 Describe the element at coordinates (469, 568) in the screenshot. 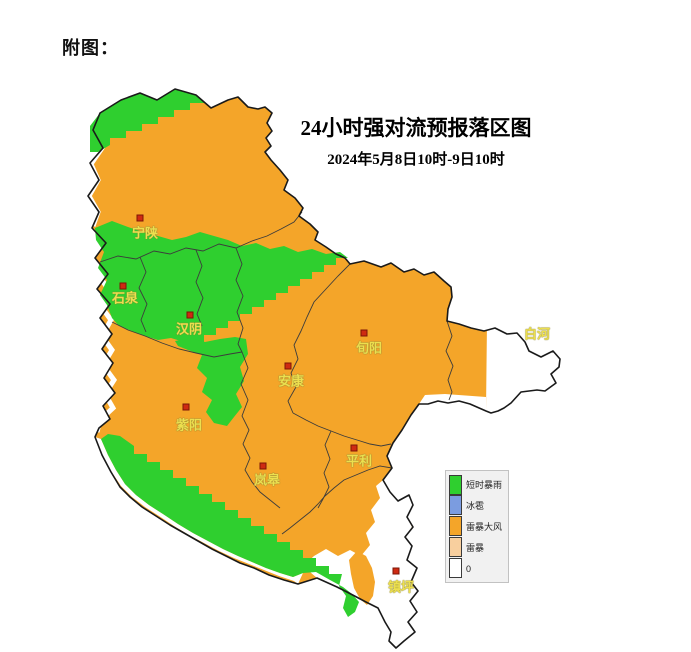

I see `legend-label: 0` at that location.